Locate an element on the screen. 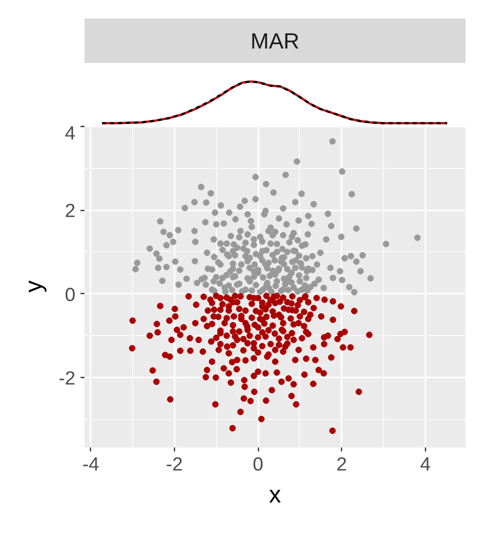 This screenshot has height=537, width=480. y-axis-title: y is located at coordinates (34, 286).